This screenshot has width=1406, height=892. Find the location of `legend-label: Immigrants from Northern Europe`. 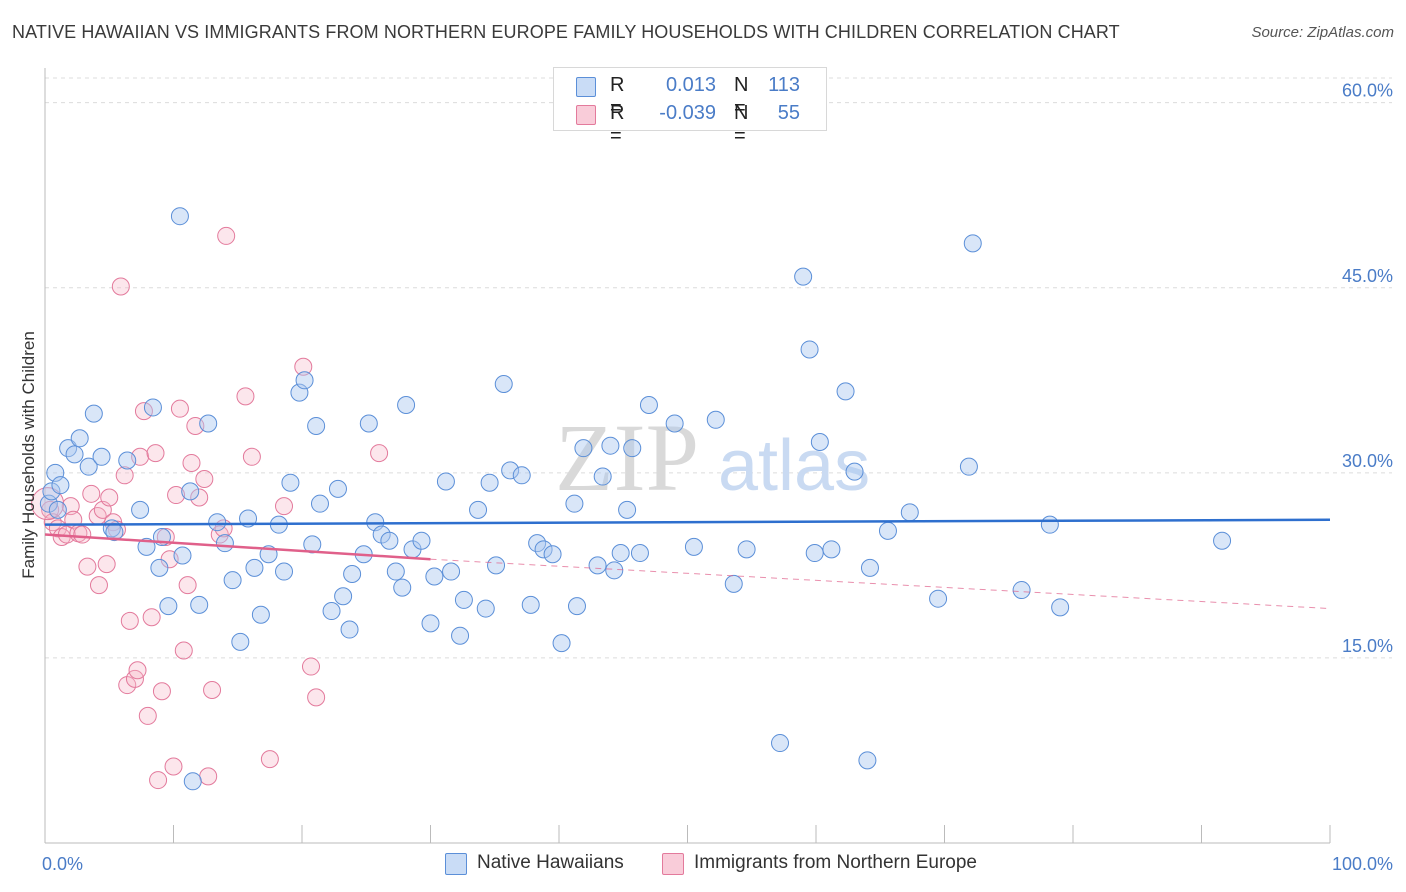

legend-label: Immigrants from Northern Europe is located at coordinates (835, 862).